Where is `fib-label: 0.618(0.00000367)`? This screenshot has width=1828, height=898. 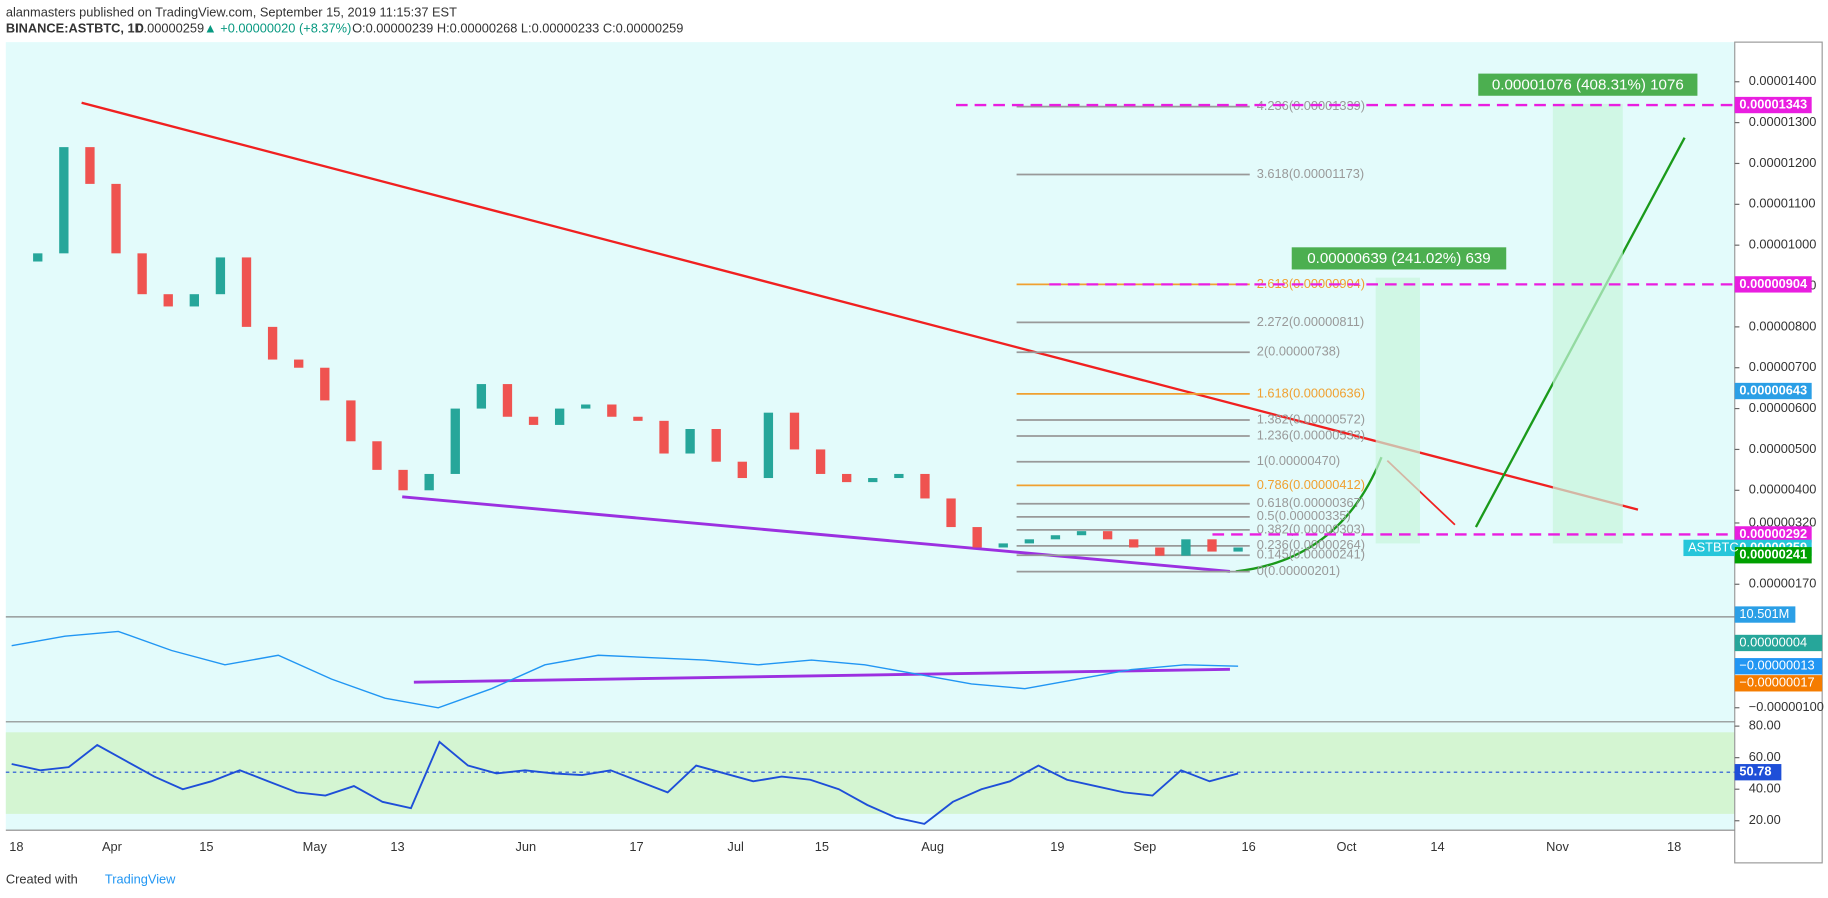
fib-label: 0.618(0.00000367) is located at coordinates (1311, 502).